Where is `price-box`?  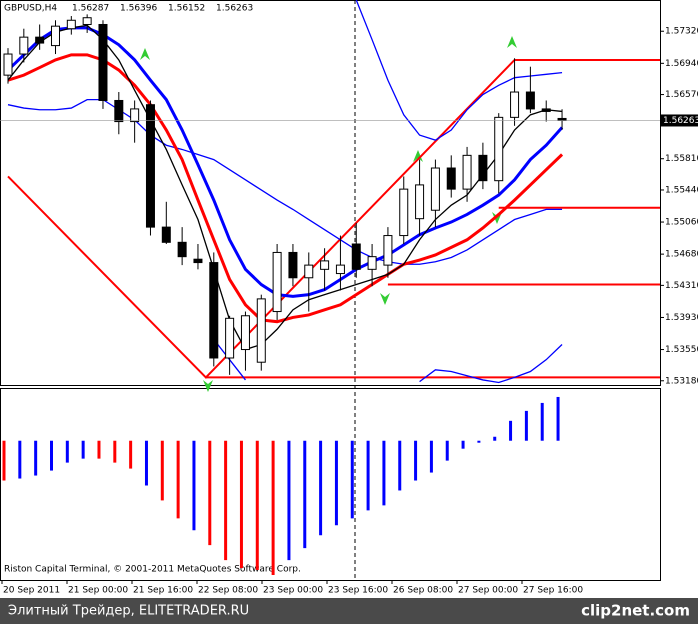
price-box is located at coordinates (679, 120).